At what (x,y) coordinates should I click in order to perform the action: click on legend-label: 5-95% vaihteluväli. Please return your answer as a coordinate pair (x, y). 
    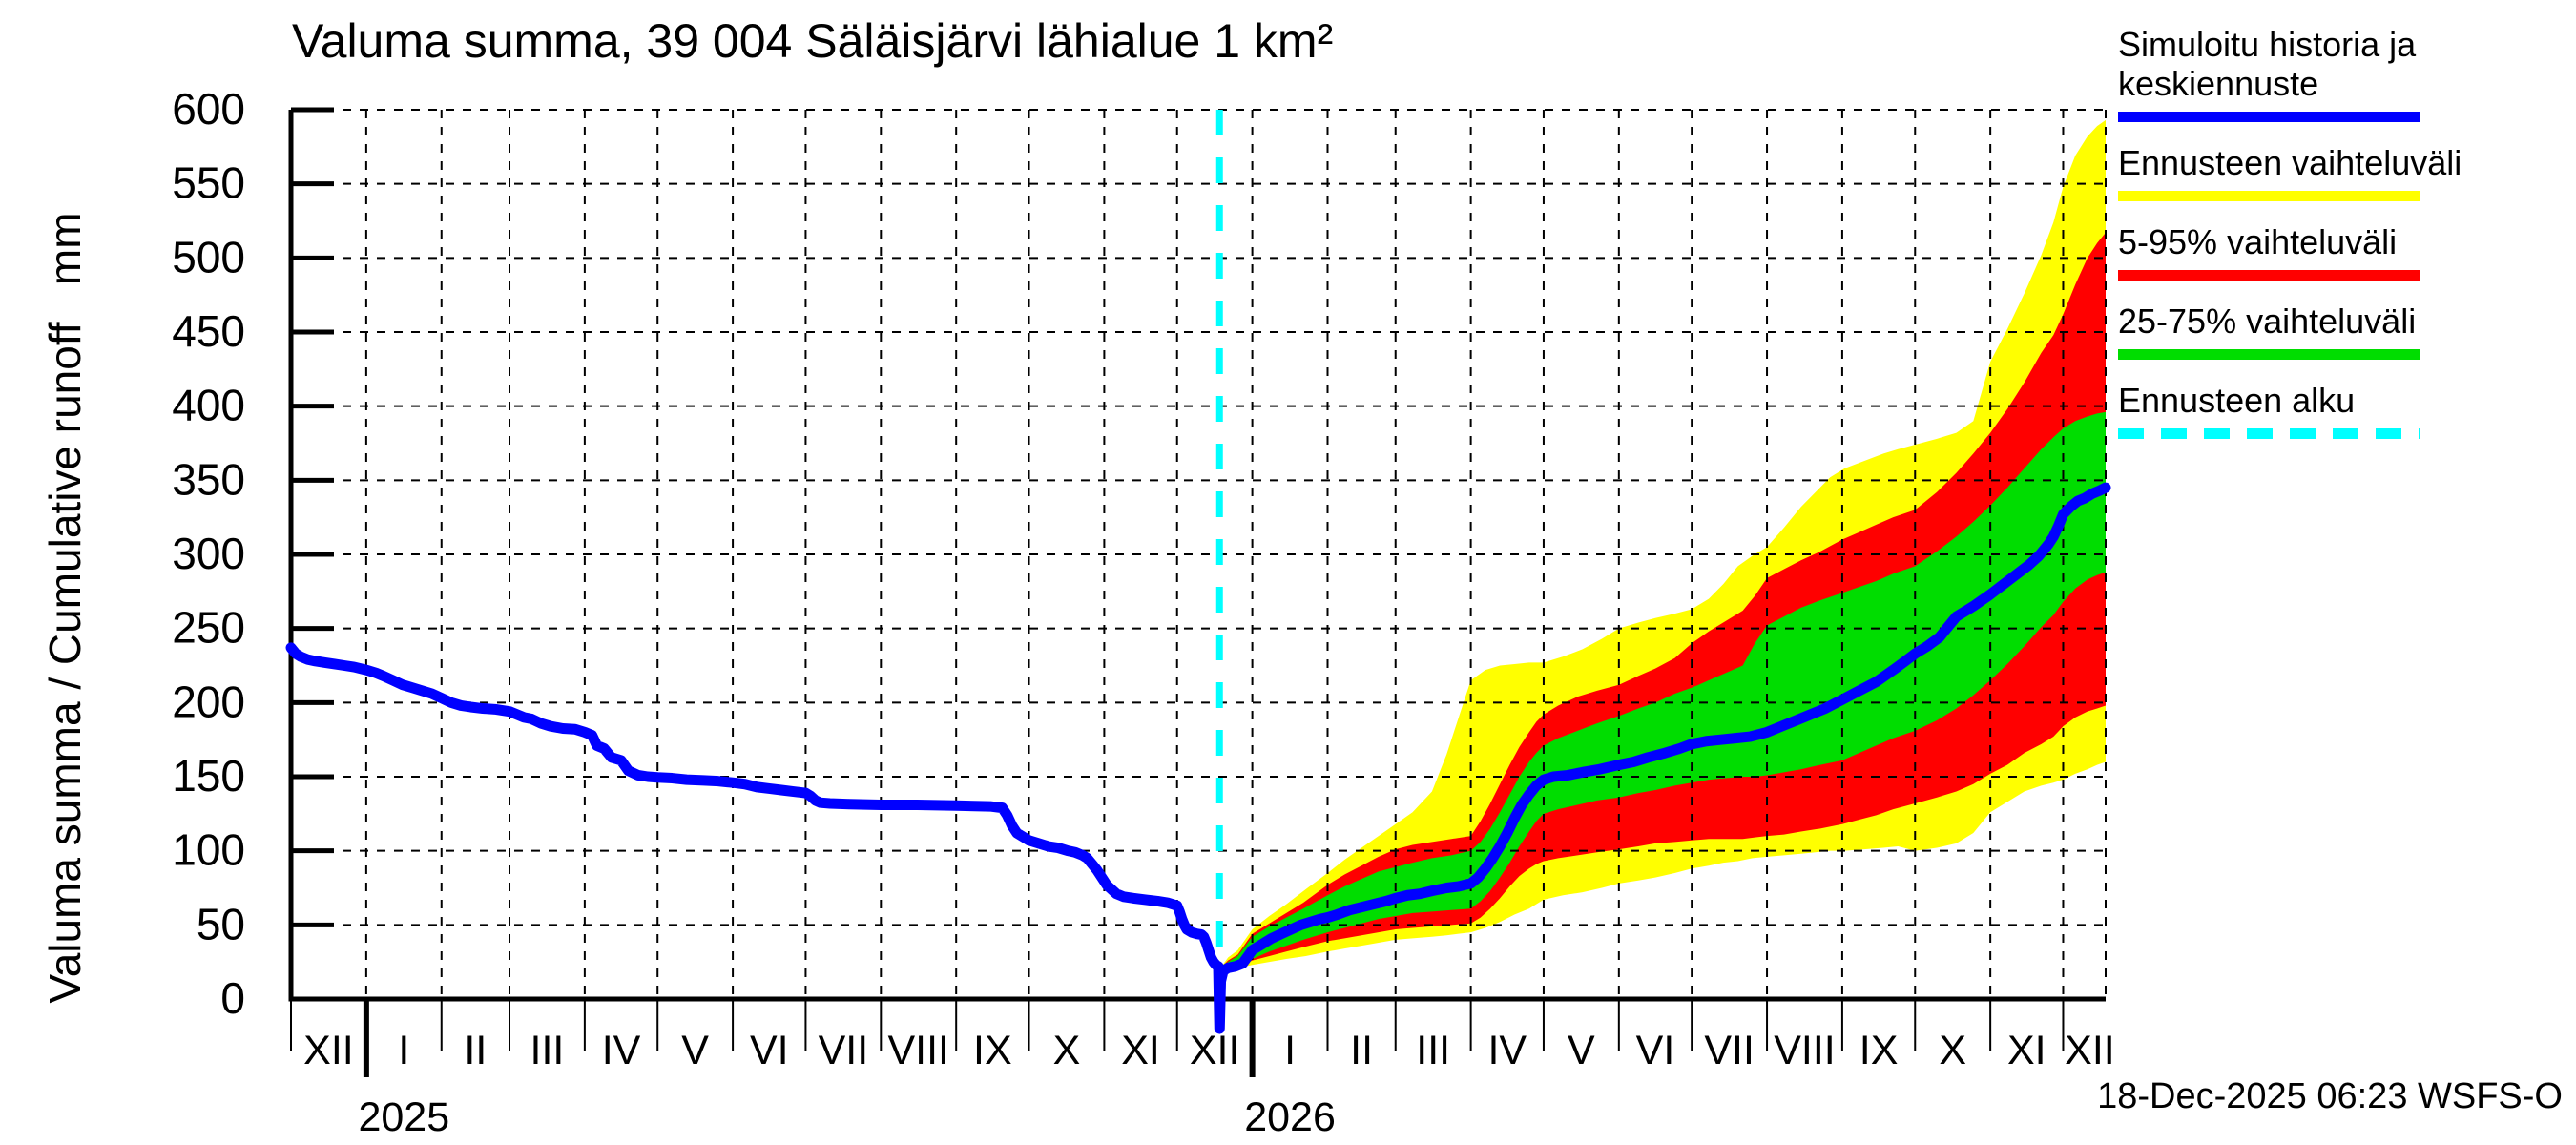
    Looking at the image, I should click on (2258, 241).